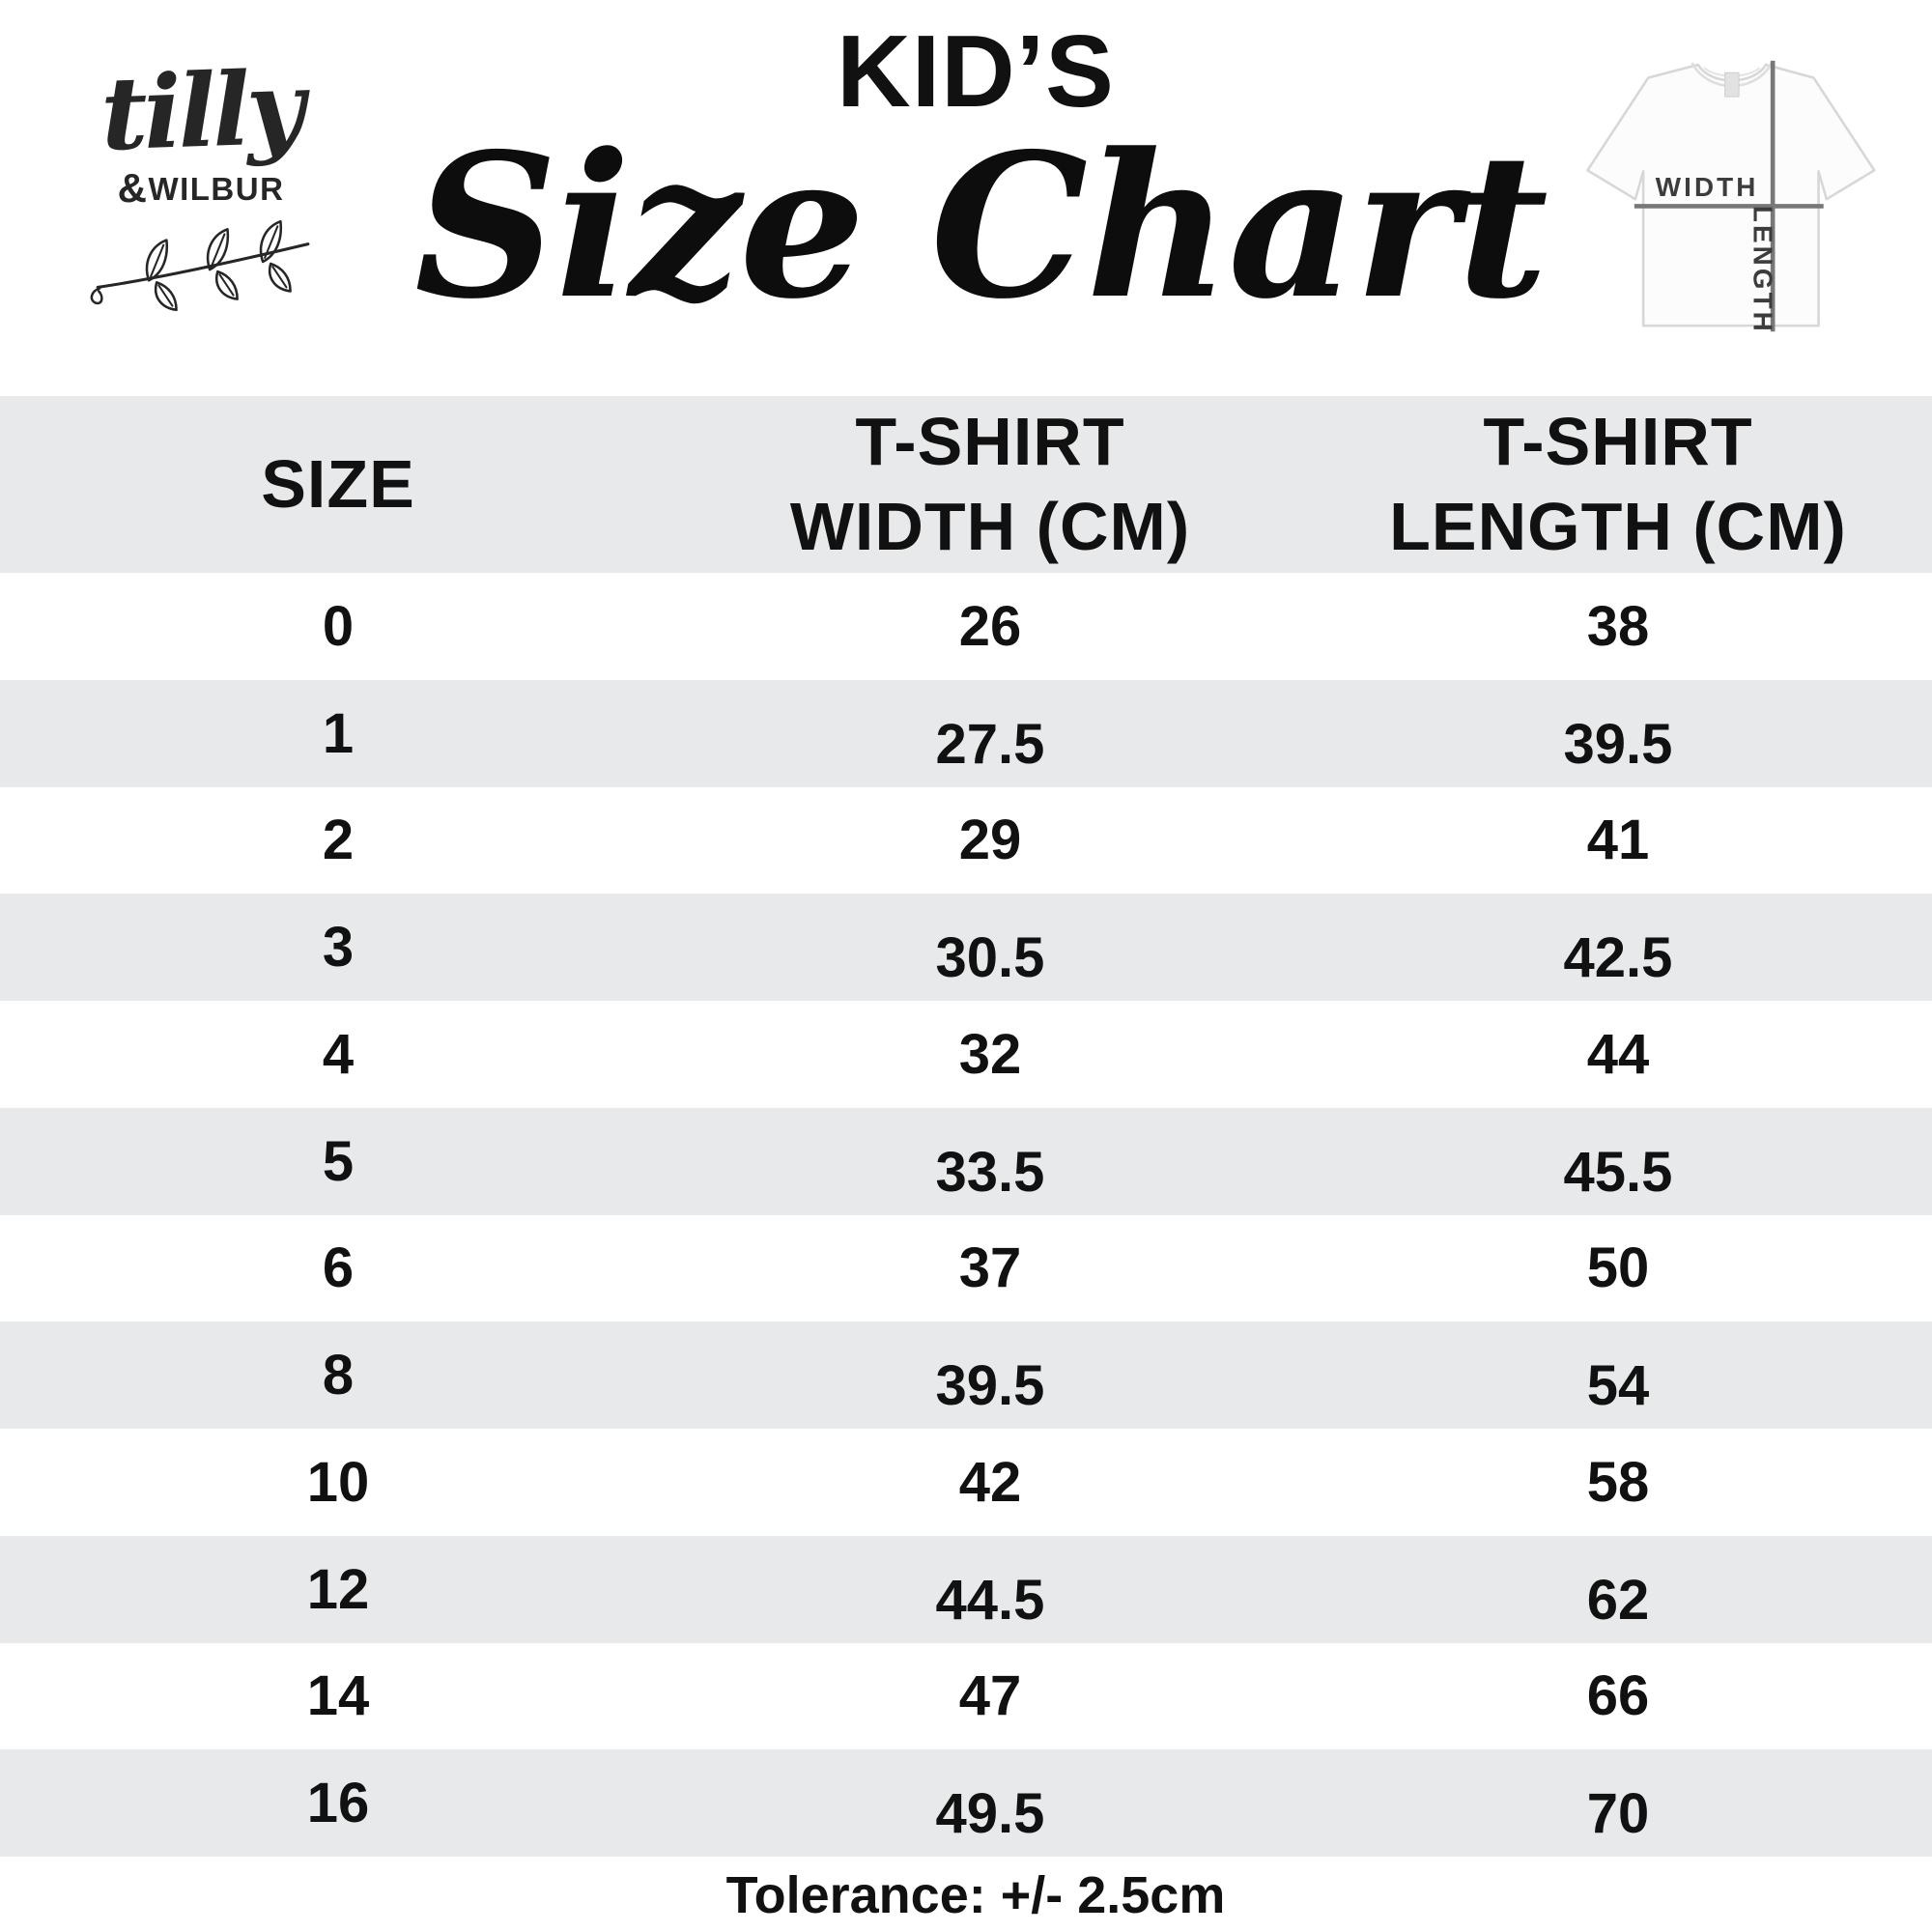 This screenshot has width=1932, height=1932. I want to click on size-cell: 0, so click(338, 626).